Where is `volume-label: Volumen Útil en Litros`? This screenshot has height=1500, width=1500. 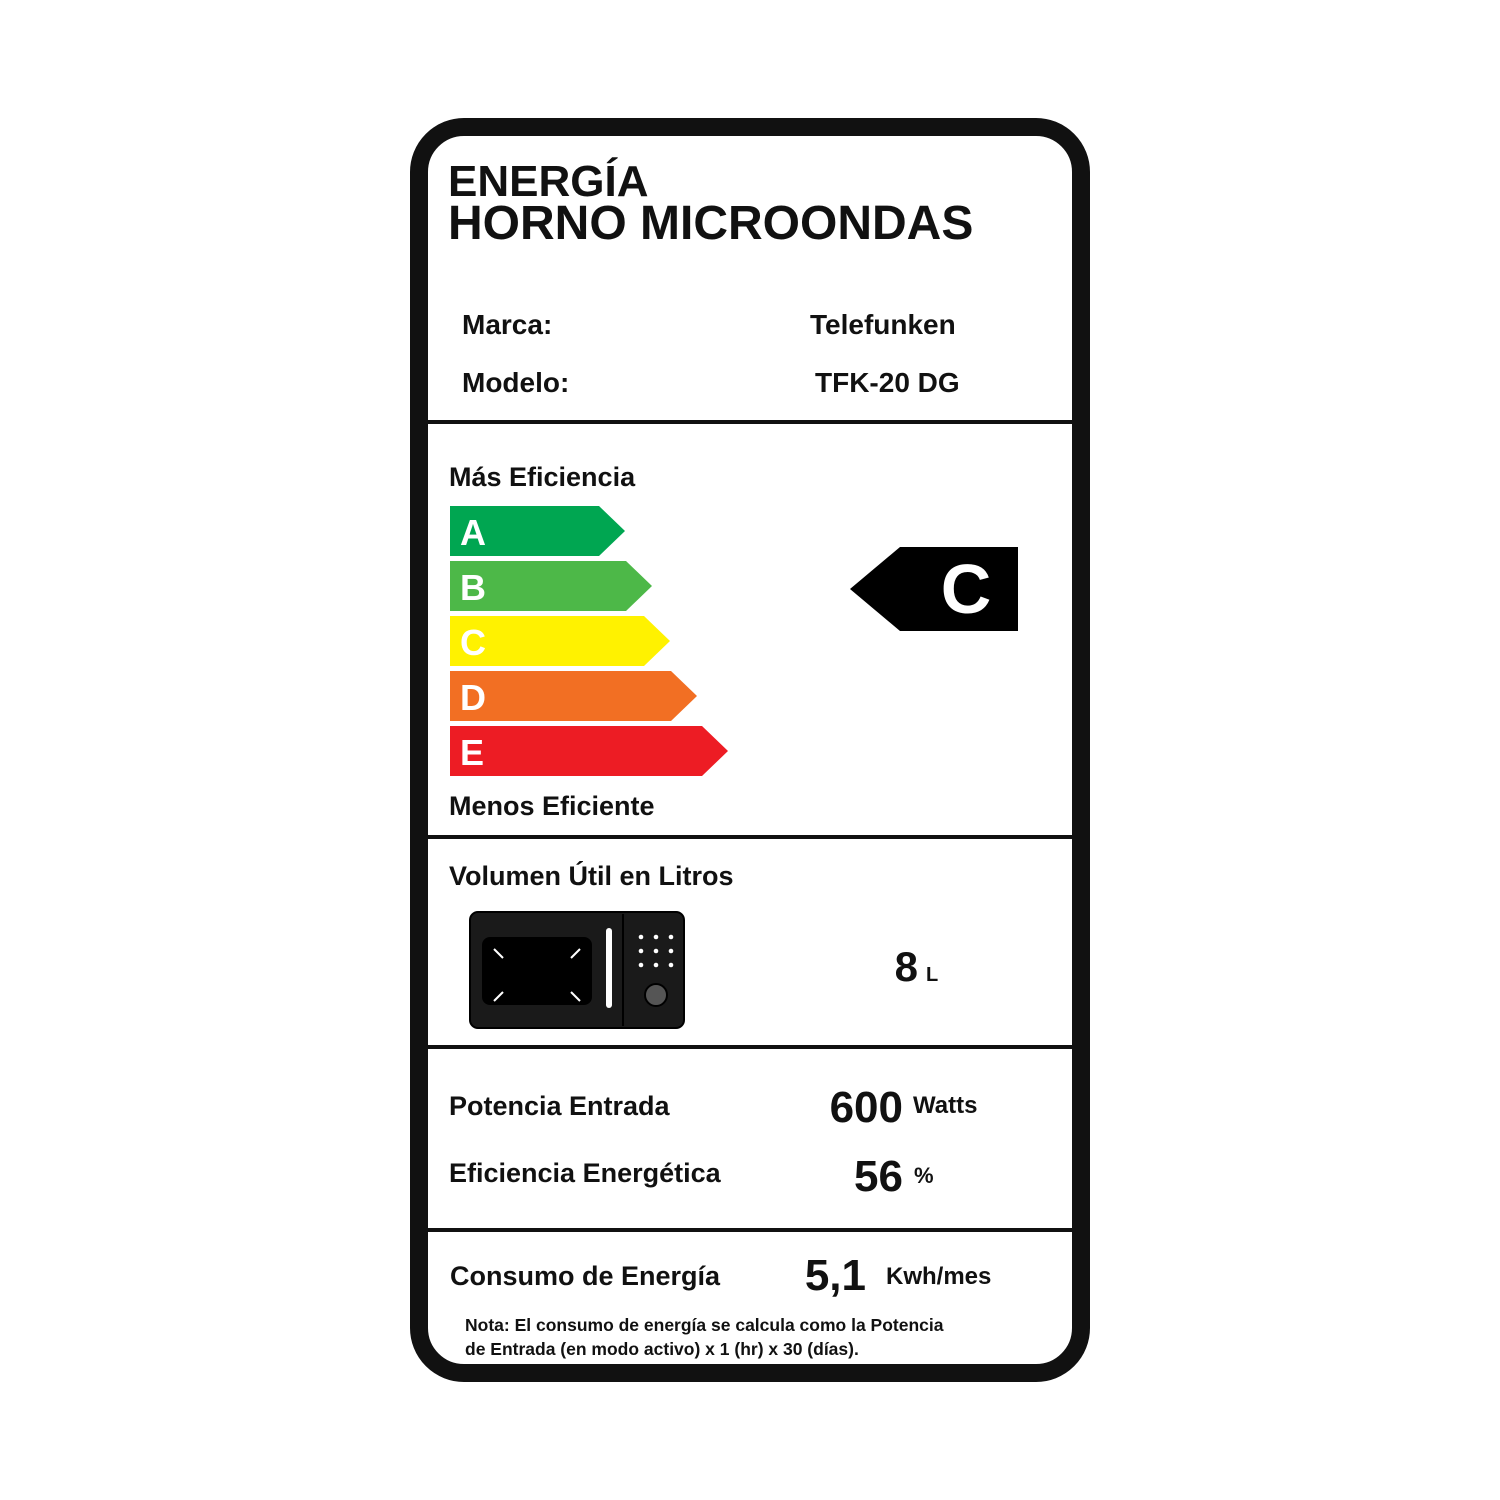
volume-label: Volumen Útil en Litros is located at coordinates (591, 875).